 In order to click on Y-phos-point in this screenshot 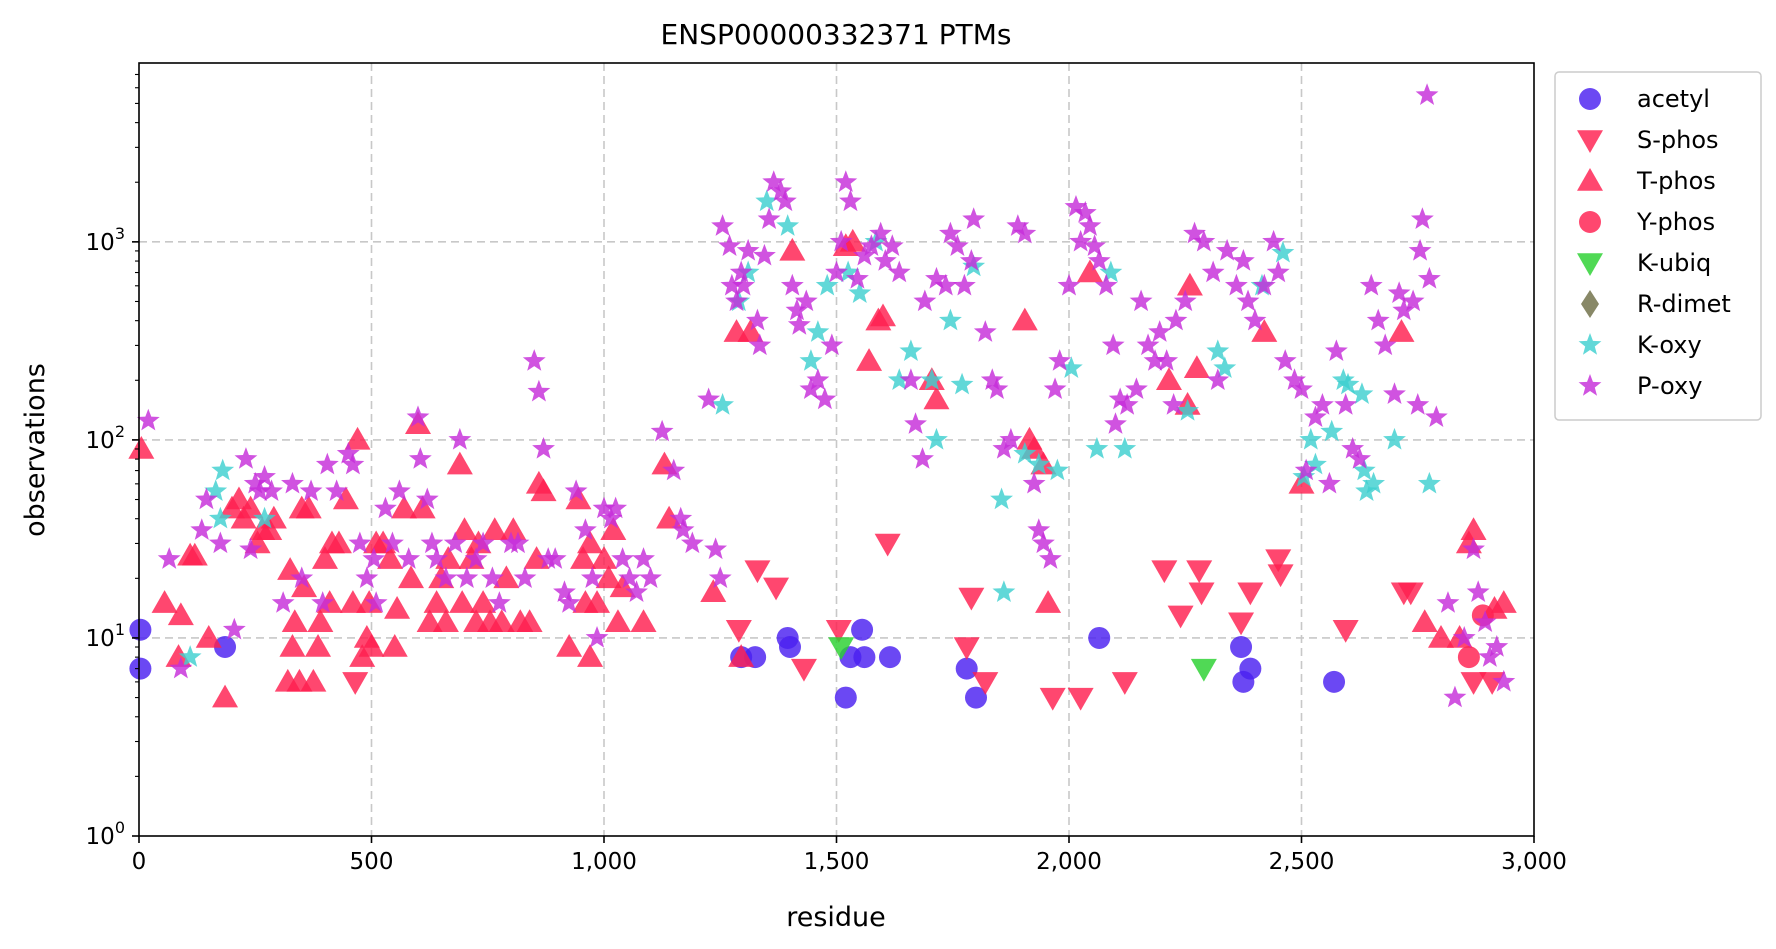, I will do `click(1468, 657)`.